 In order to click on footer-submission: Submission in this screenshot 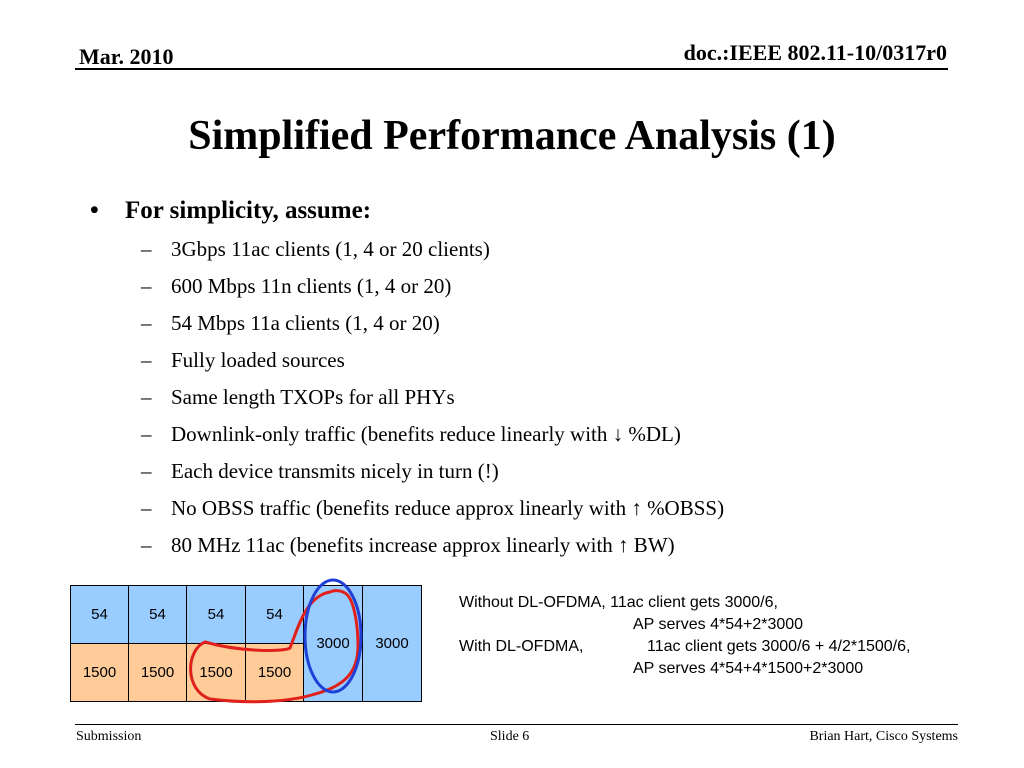, I will do `click(109, 736)`.